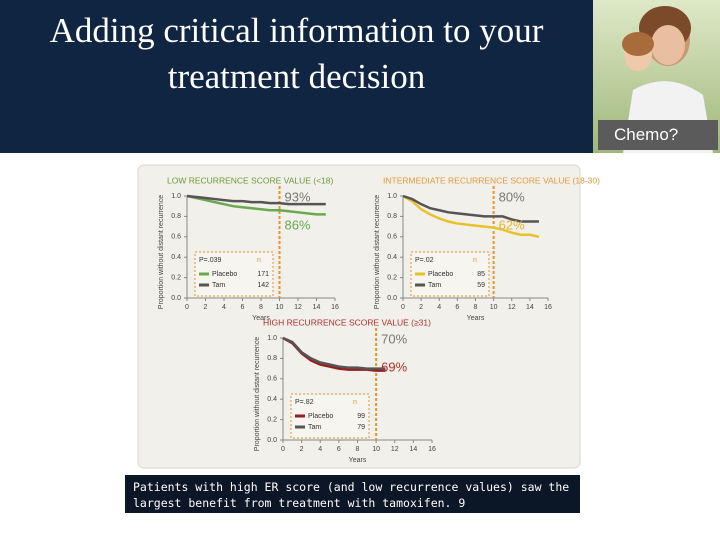 This screenshot has width=720, height=540. What do you see at coordinates (347, 322) in the screenshot?
I see `chart-title: HIGH RECURRENCE SCORE VALUE (≥31)` at bounding box center [347, 322].